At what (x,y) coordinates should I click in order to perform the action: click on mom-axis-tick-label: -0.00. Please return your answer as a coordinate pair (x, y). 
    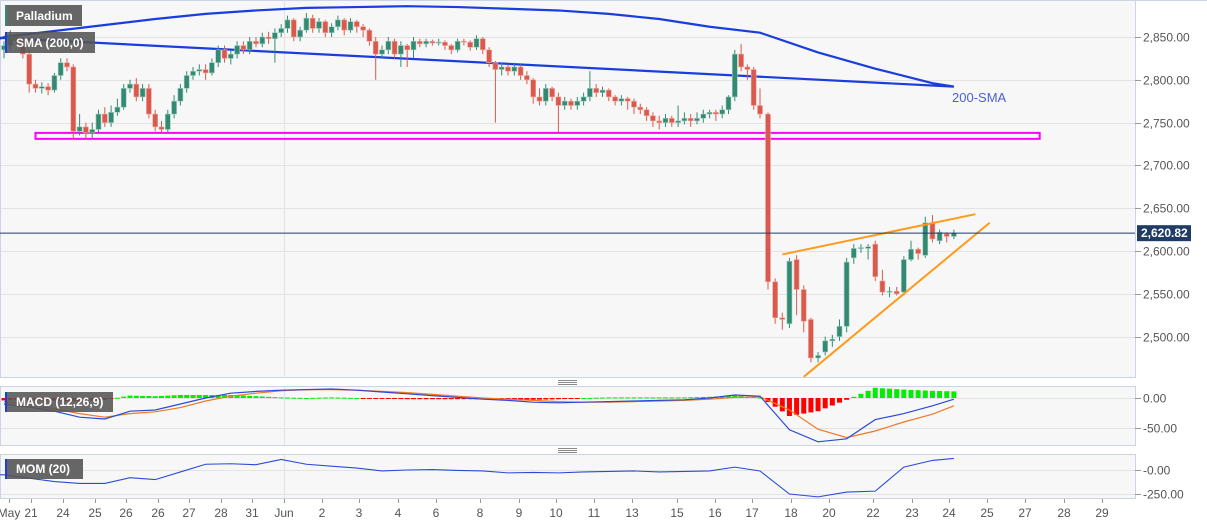
    Looking at the image, I should click on (1157, 471).